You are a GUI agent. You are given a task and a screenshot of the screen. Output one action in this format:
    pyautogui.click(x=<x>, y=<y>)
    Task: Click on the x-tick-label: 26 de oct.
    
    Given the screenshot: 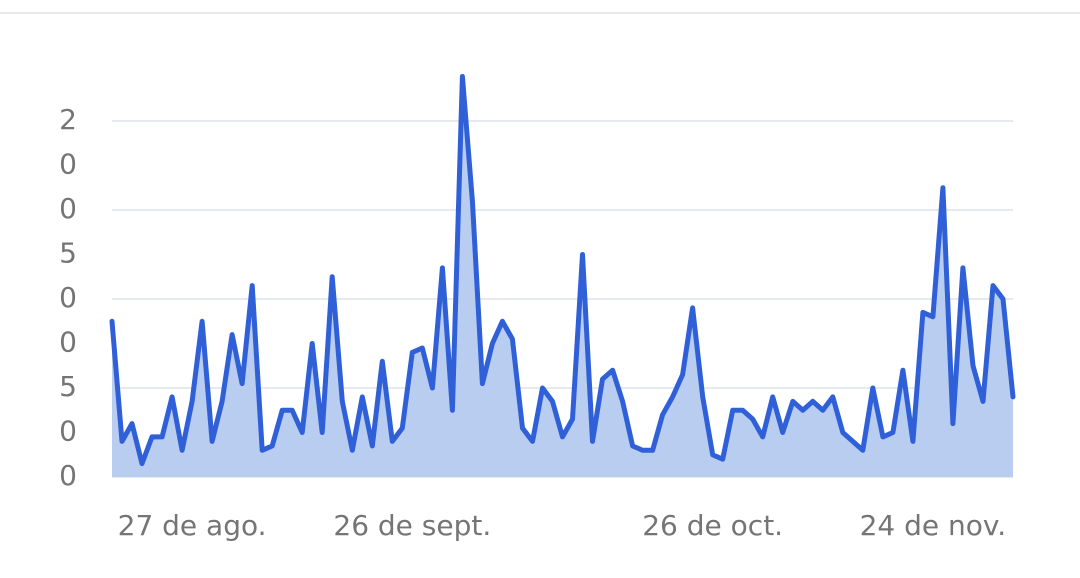 What is the action you would take?
    pyautogui.click(x=712, y=525)
    